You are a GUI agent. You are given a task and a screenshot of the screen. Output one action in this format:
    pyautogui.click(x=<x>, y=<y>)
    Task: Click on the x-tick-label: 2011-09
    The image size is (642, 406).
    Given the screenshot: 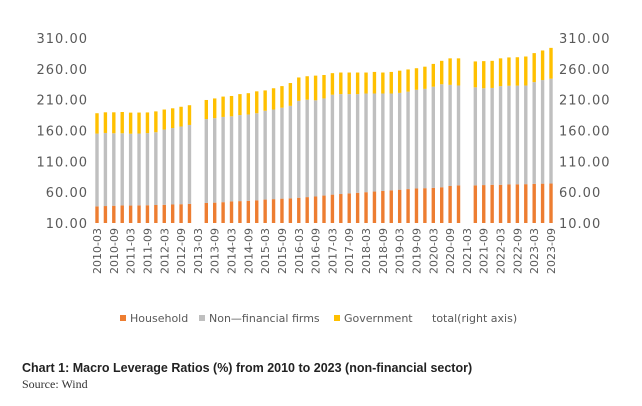 What is the action you would take?
    pyautogui.click(x=147, y=251)
    